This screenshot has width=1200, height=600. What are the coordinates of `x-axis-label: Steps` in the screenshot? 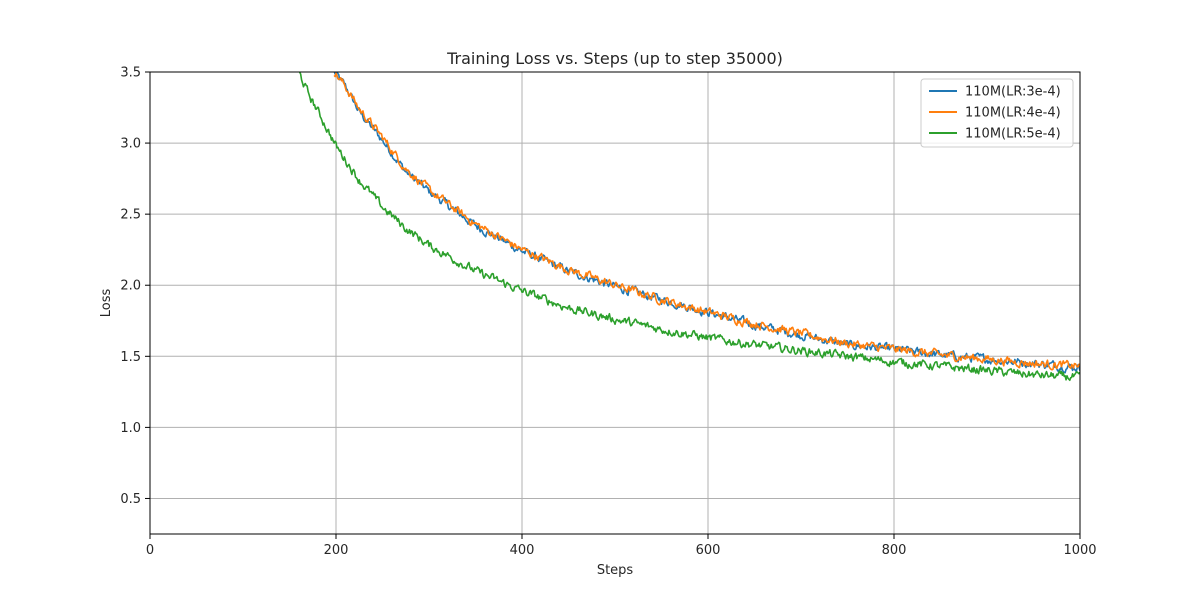 It's located at (615, 570).